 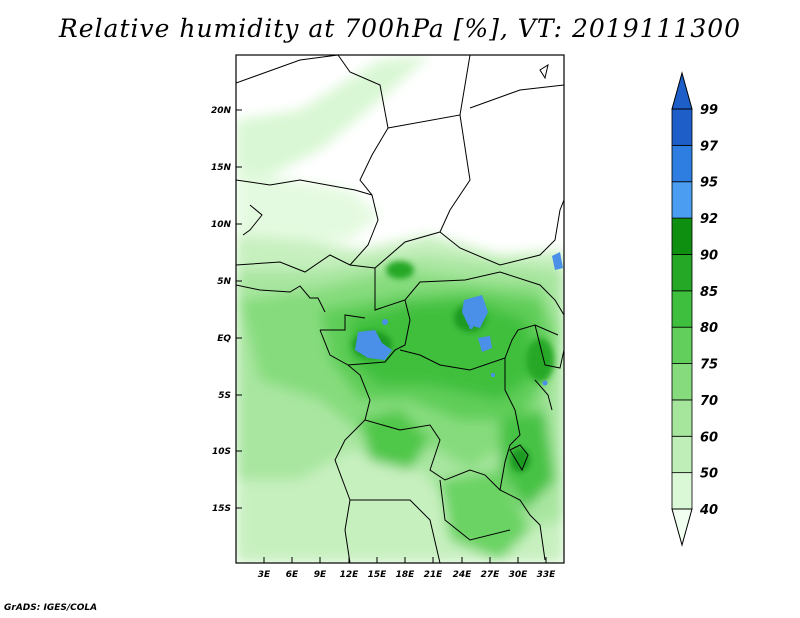 What do you see at coordinates (292, 575) in the screenshot?
I see `lon-tick-label: 6E` at bounding box center [292, 575].